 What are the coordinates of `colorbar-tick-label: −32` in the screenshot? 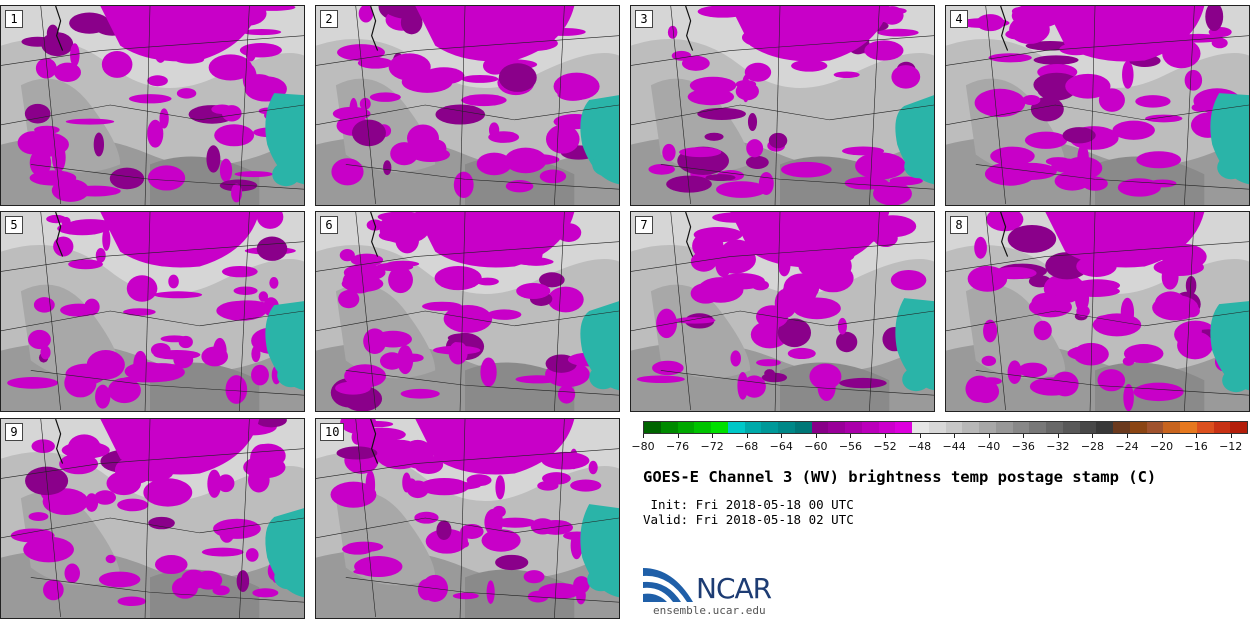 It's located at (1058, 446).